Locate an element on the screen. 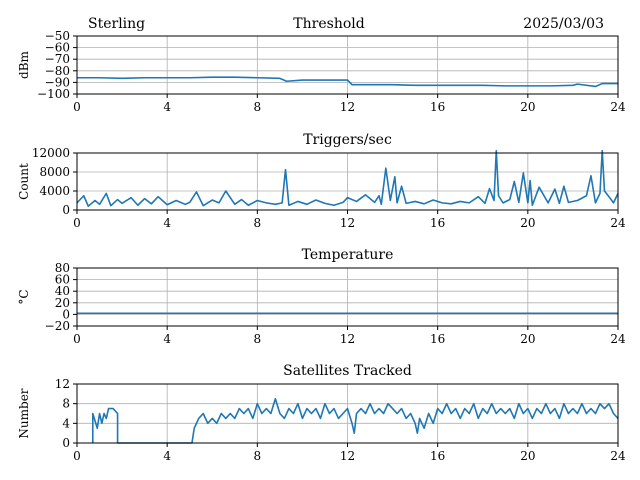 The width and height of the screenshot is (640, 480). panel-title: Satellites Tracked is located at coordinates (347, 371).